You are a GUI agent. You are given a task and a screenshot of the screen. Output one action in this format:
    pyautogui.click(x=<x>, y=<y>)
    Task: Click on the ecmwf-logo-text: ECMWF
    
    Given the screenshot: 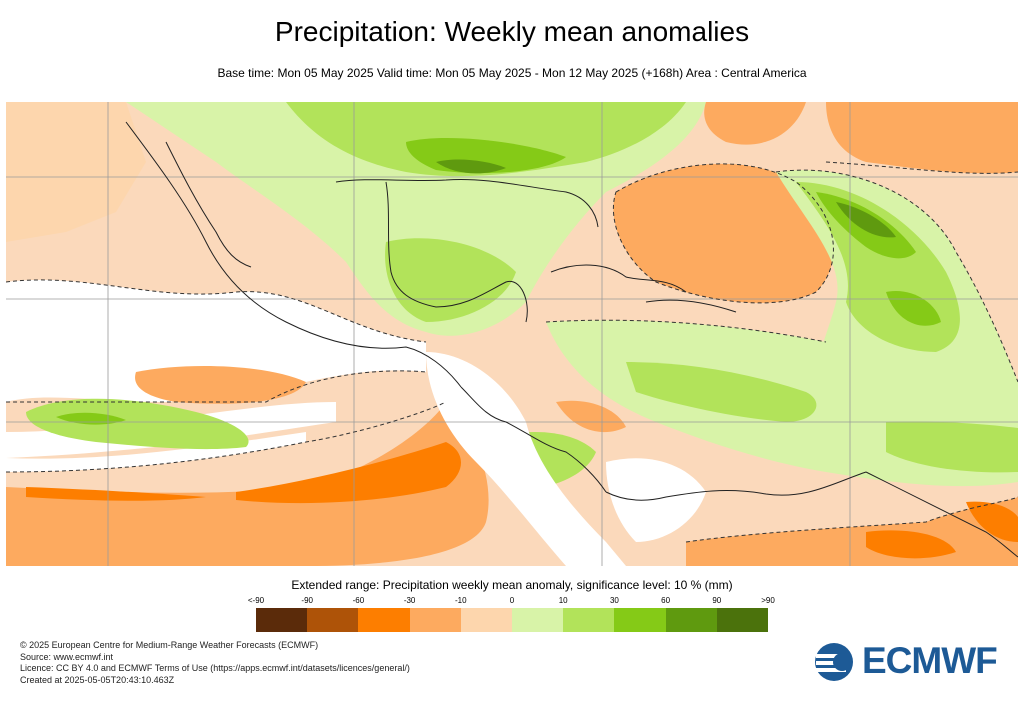 What is the action you would take?
    pyautogui.click(x=930, y=660)
    